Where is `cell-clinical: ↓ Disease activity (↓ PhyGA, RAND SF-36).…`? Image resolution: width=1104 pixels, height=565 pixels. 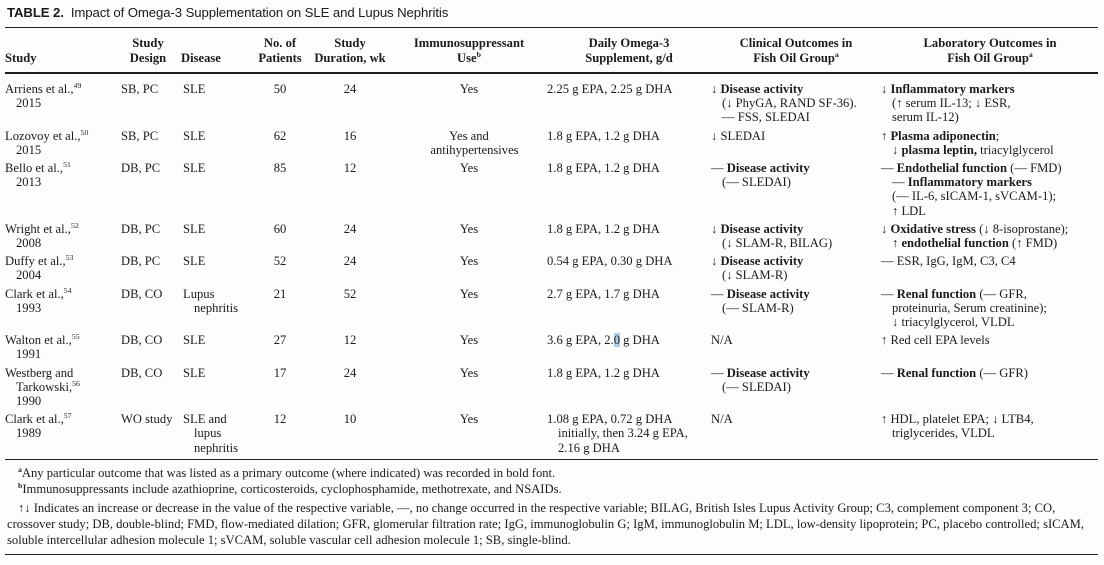
cell-clinical: ↓ Disease activity (↓ PhyGA, RAND SF-36).… is located at coordinates (784, 103).